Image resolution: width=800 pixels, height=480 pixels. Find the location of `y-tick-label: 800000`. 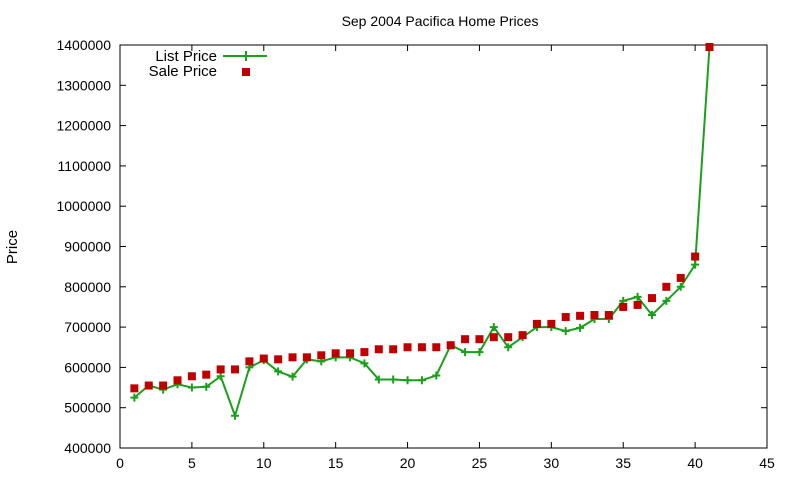

y-tick-label: 800000 is located at coordinates (87, 287).